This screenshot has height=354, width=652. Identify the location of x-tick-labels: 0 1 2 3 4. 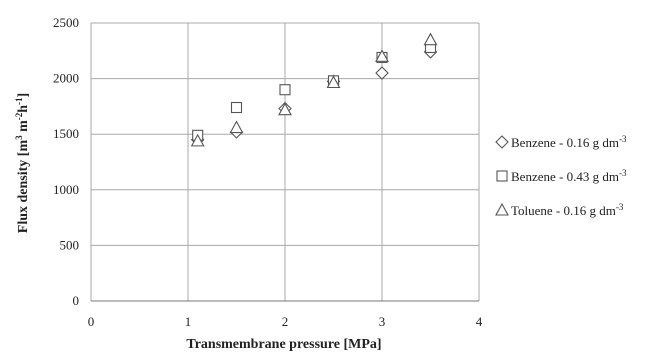
(285, 321).